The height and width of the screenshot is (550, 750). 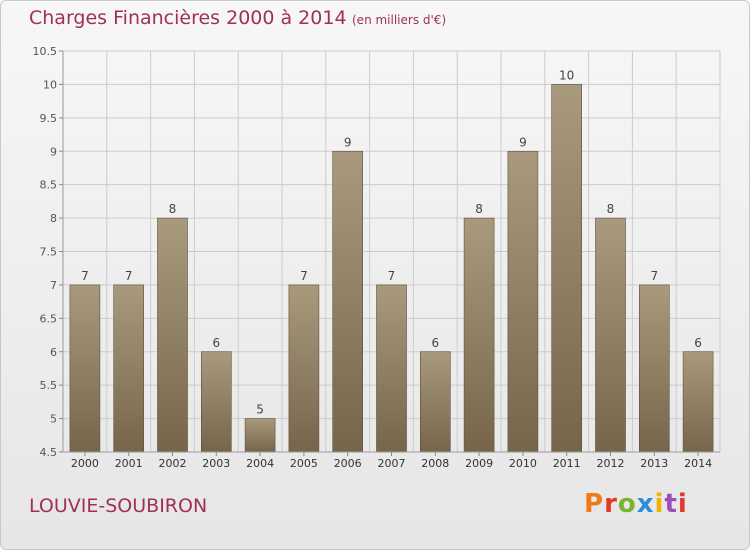 What do you see at coordinates (523, 463) in the screenshot?
I see `x-tick-label: 2010` at bounding box center [523, 463].